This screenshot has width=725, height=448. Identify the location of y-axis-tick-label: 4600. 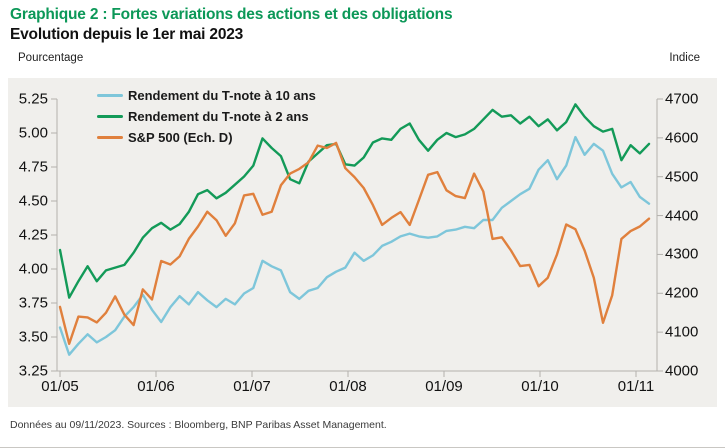
(682, 138).